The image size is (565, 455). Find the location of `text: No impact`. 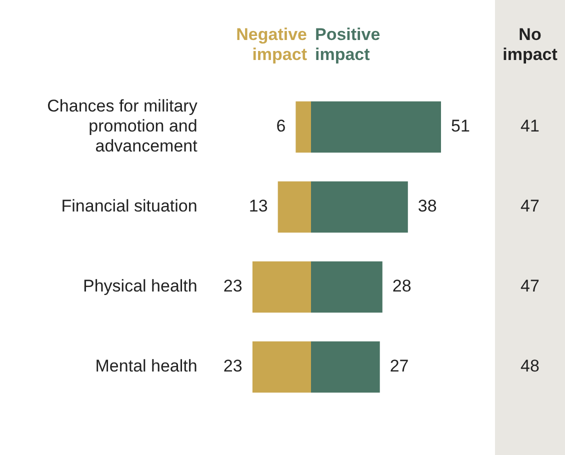

text: No impact is located at coordinates (530, 44).